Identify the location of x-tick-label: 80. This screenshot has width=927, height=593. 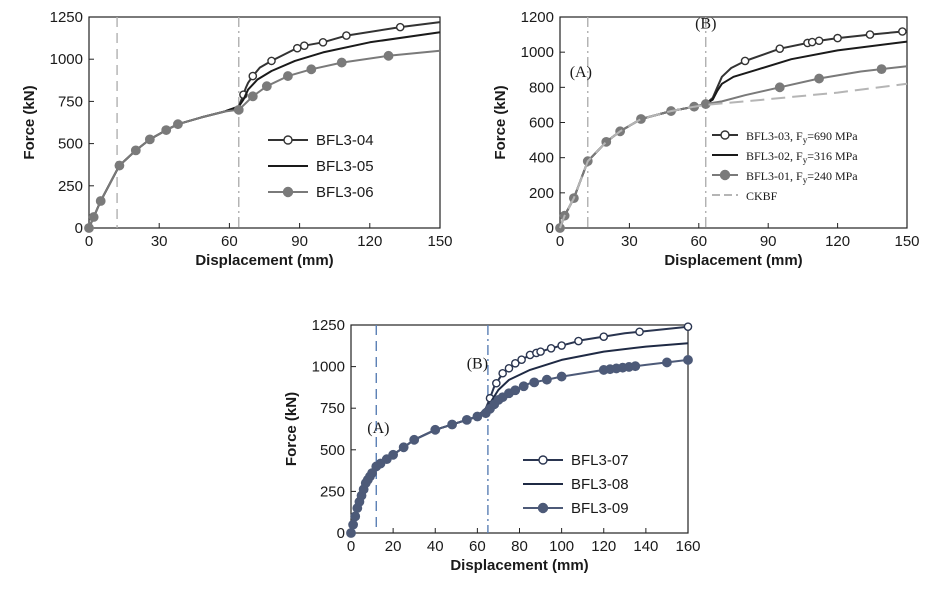
(519, 546).